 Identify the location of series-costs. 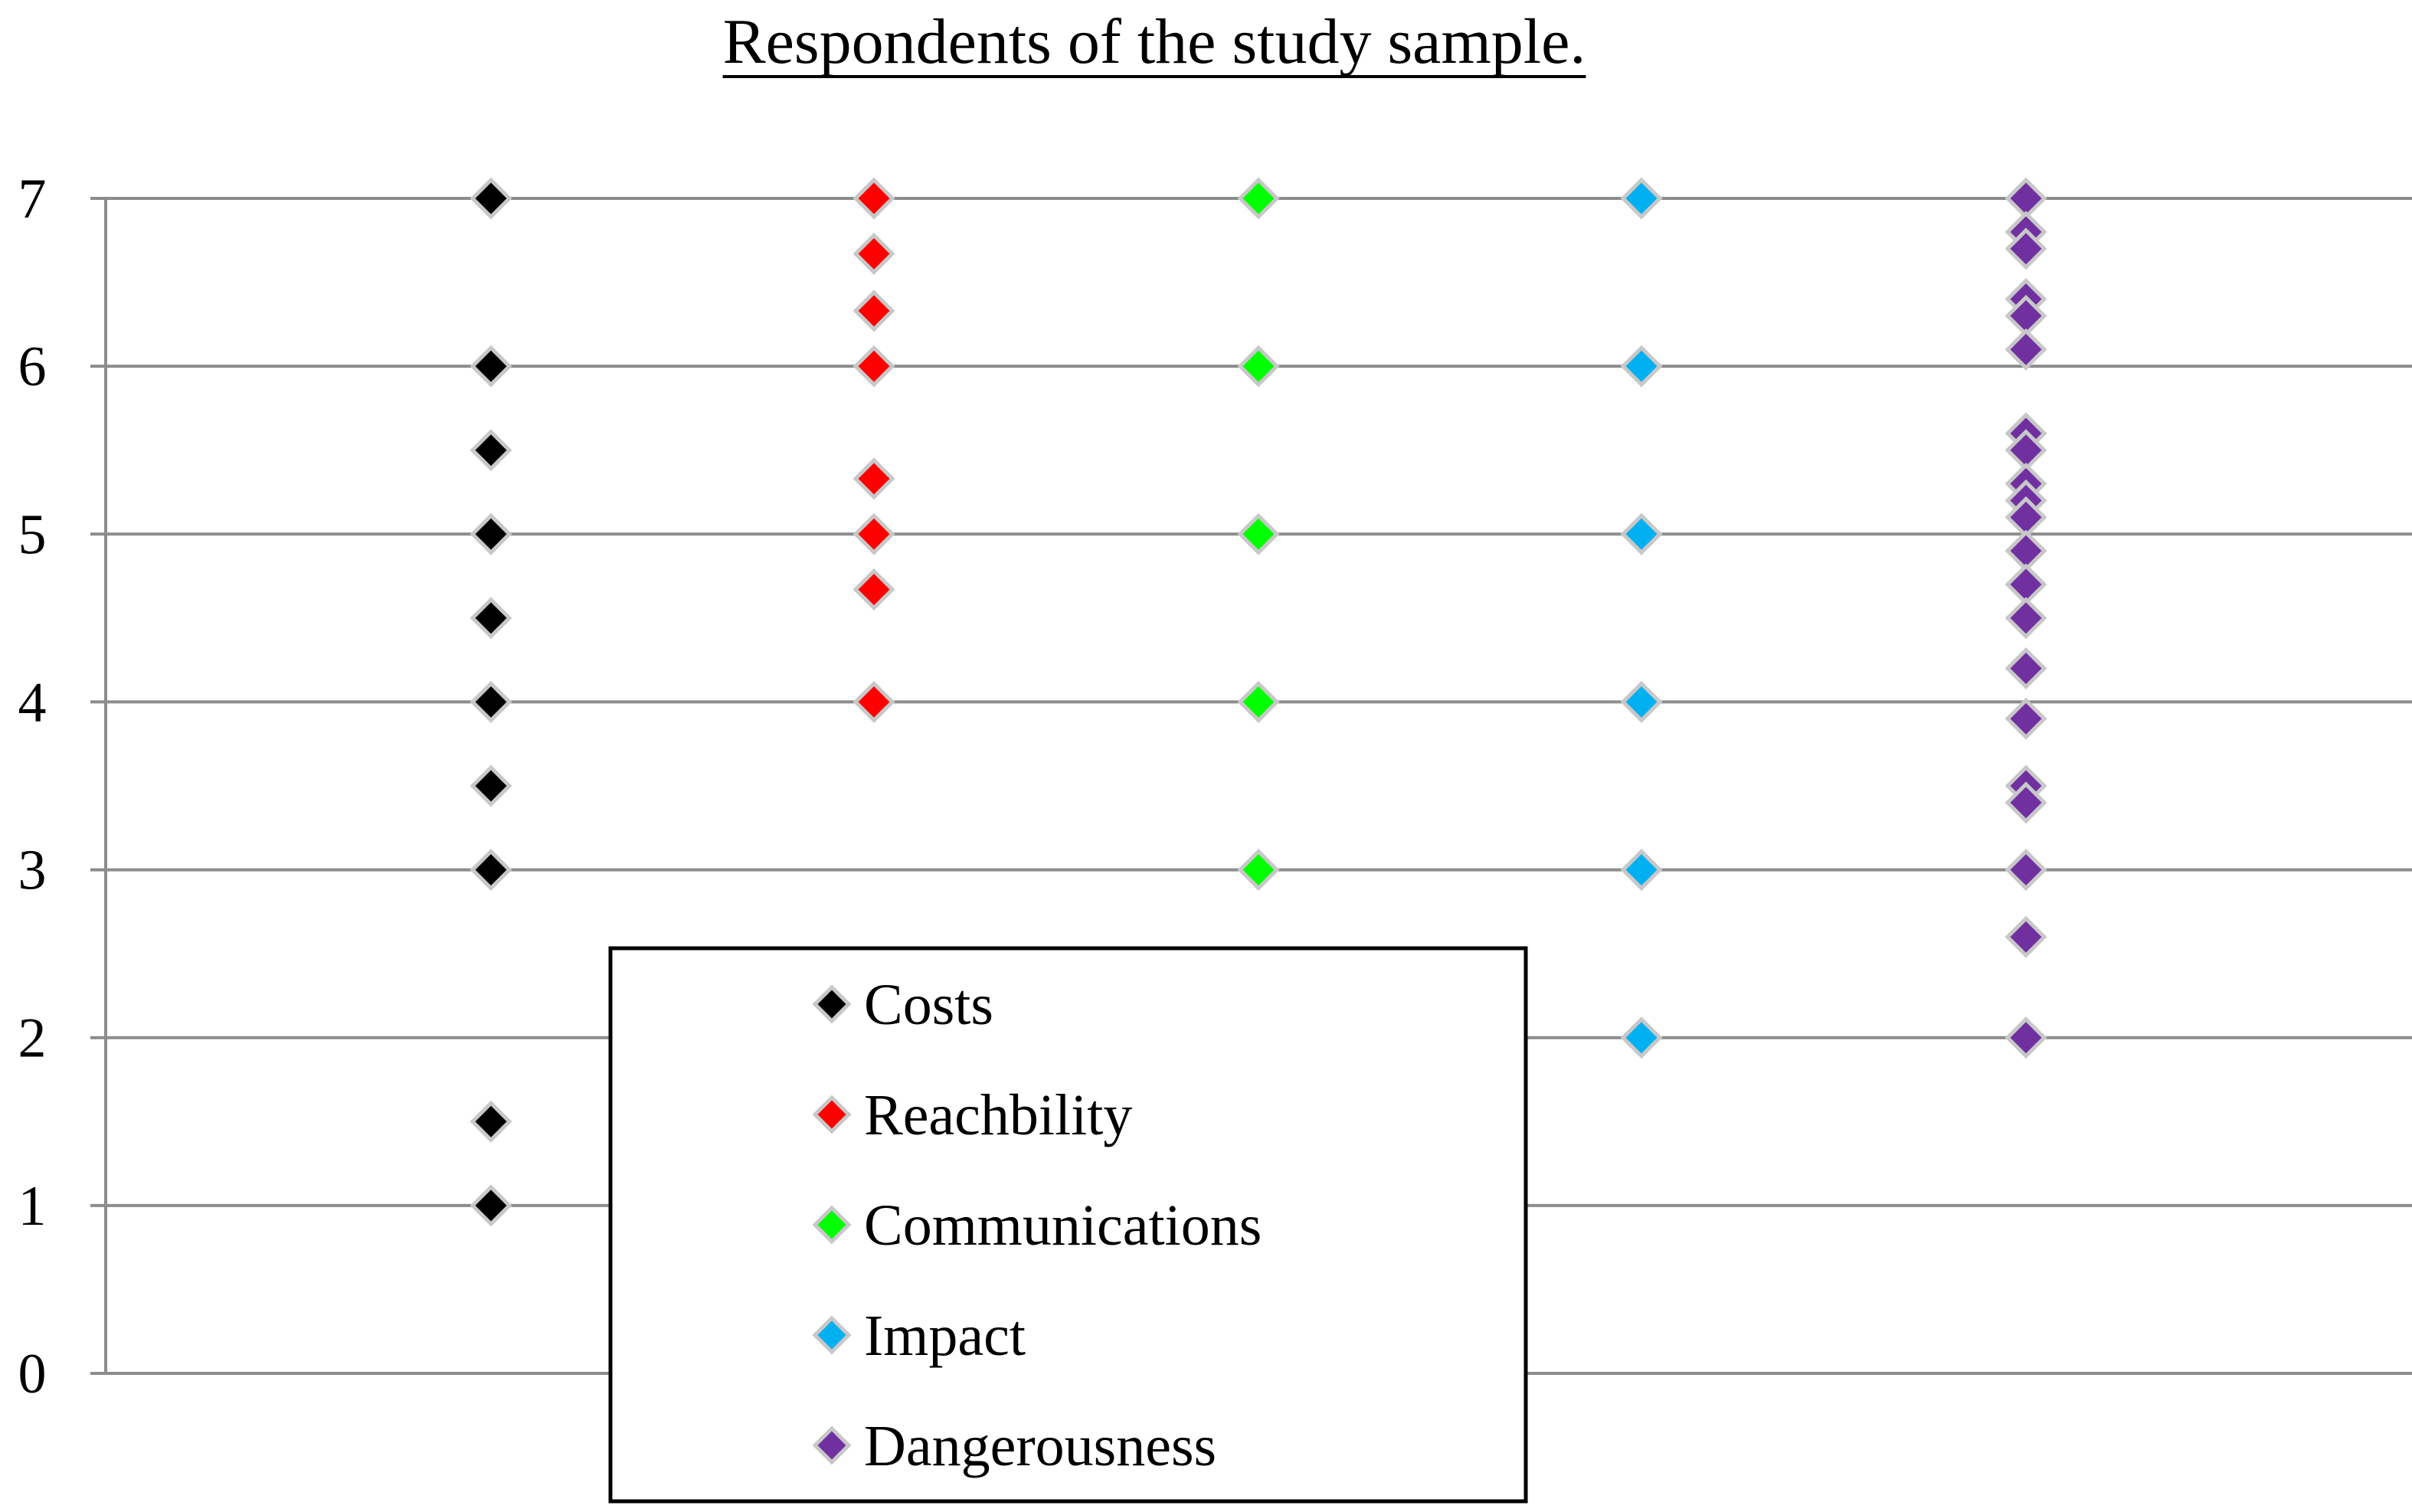
(491, 702).